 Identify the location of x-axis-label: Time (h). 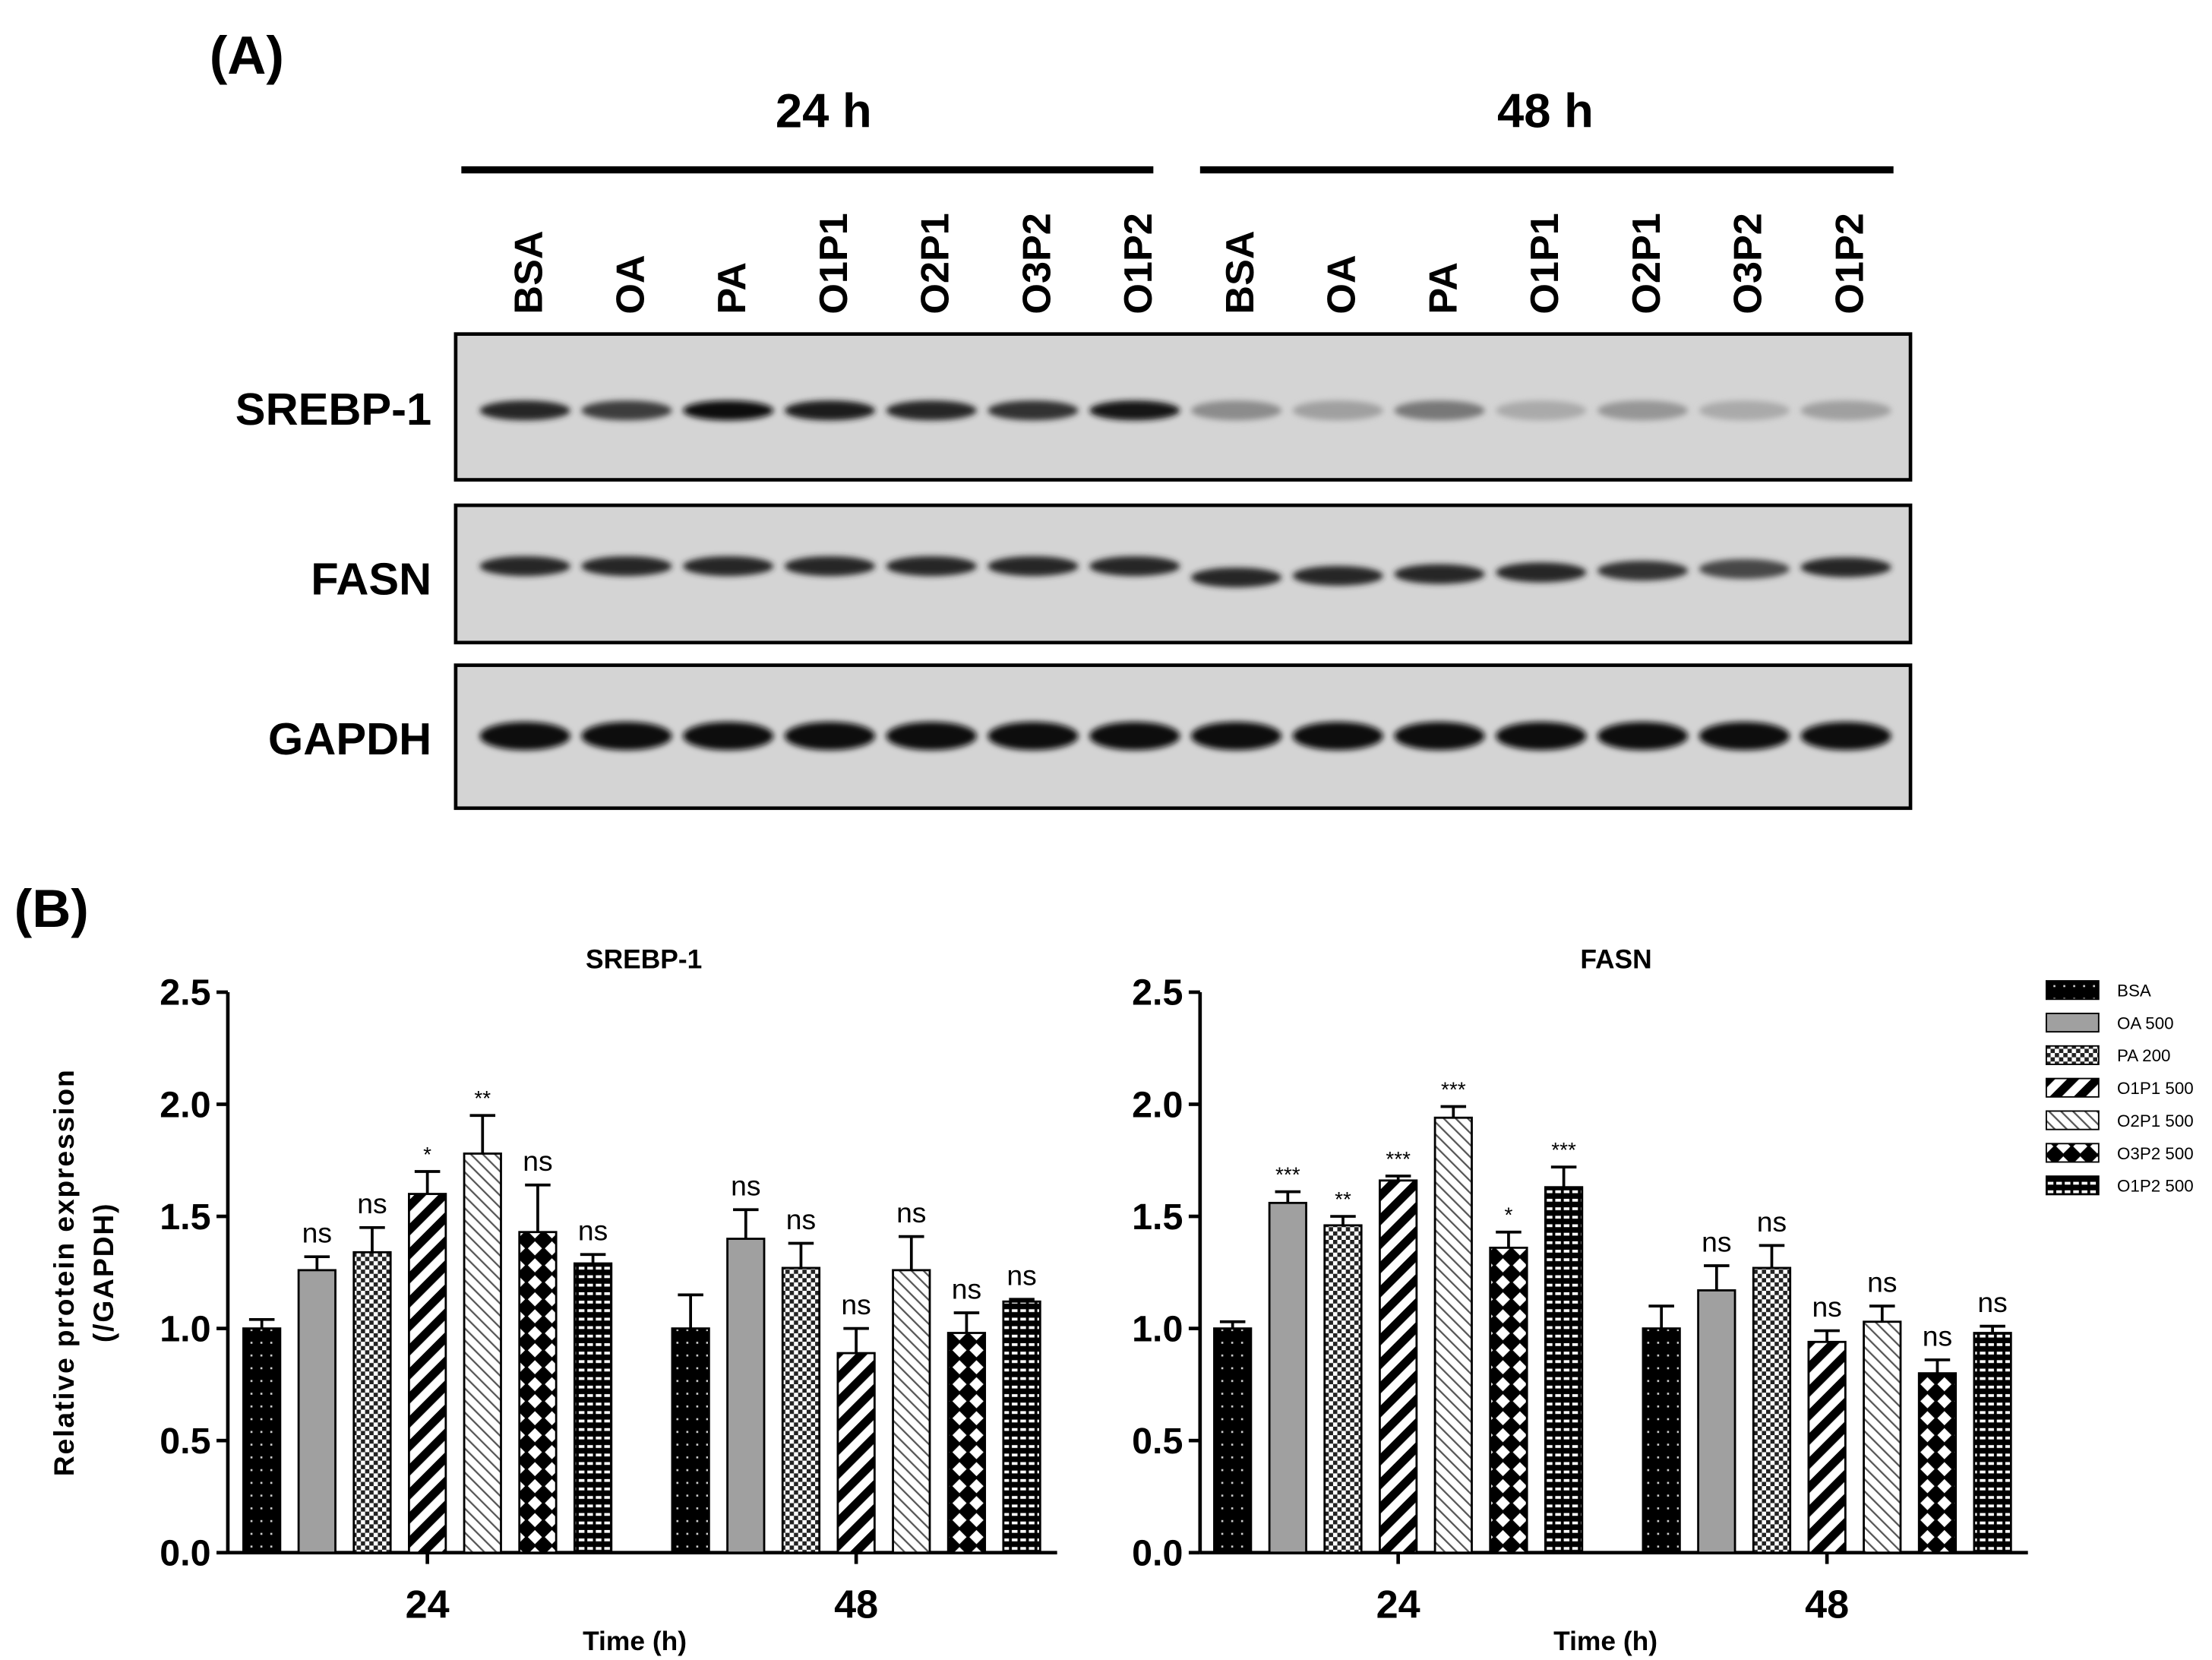
(635, 1641).